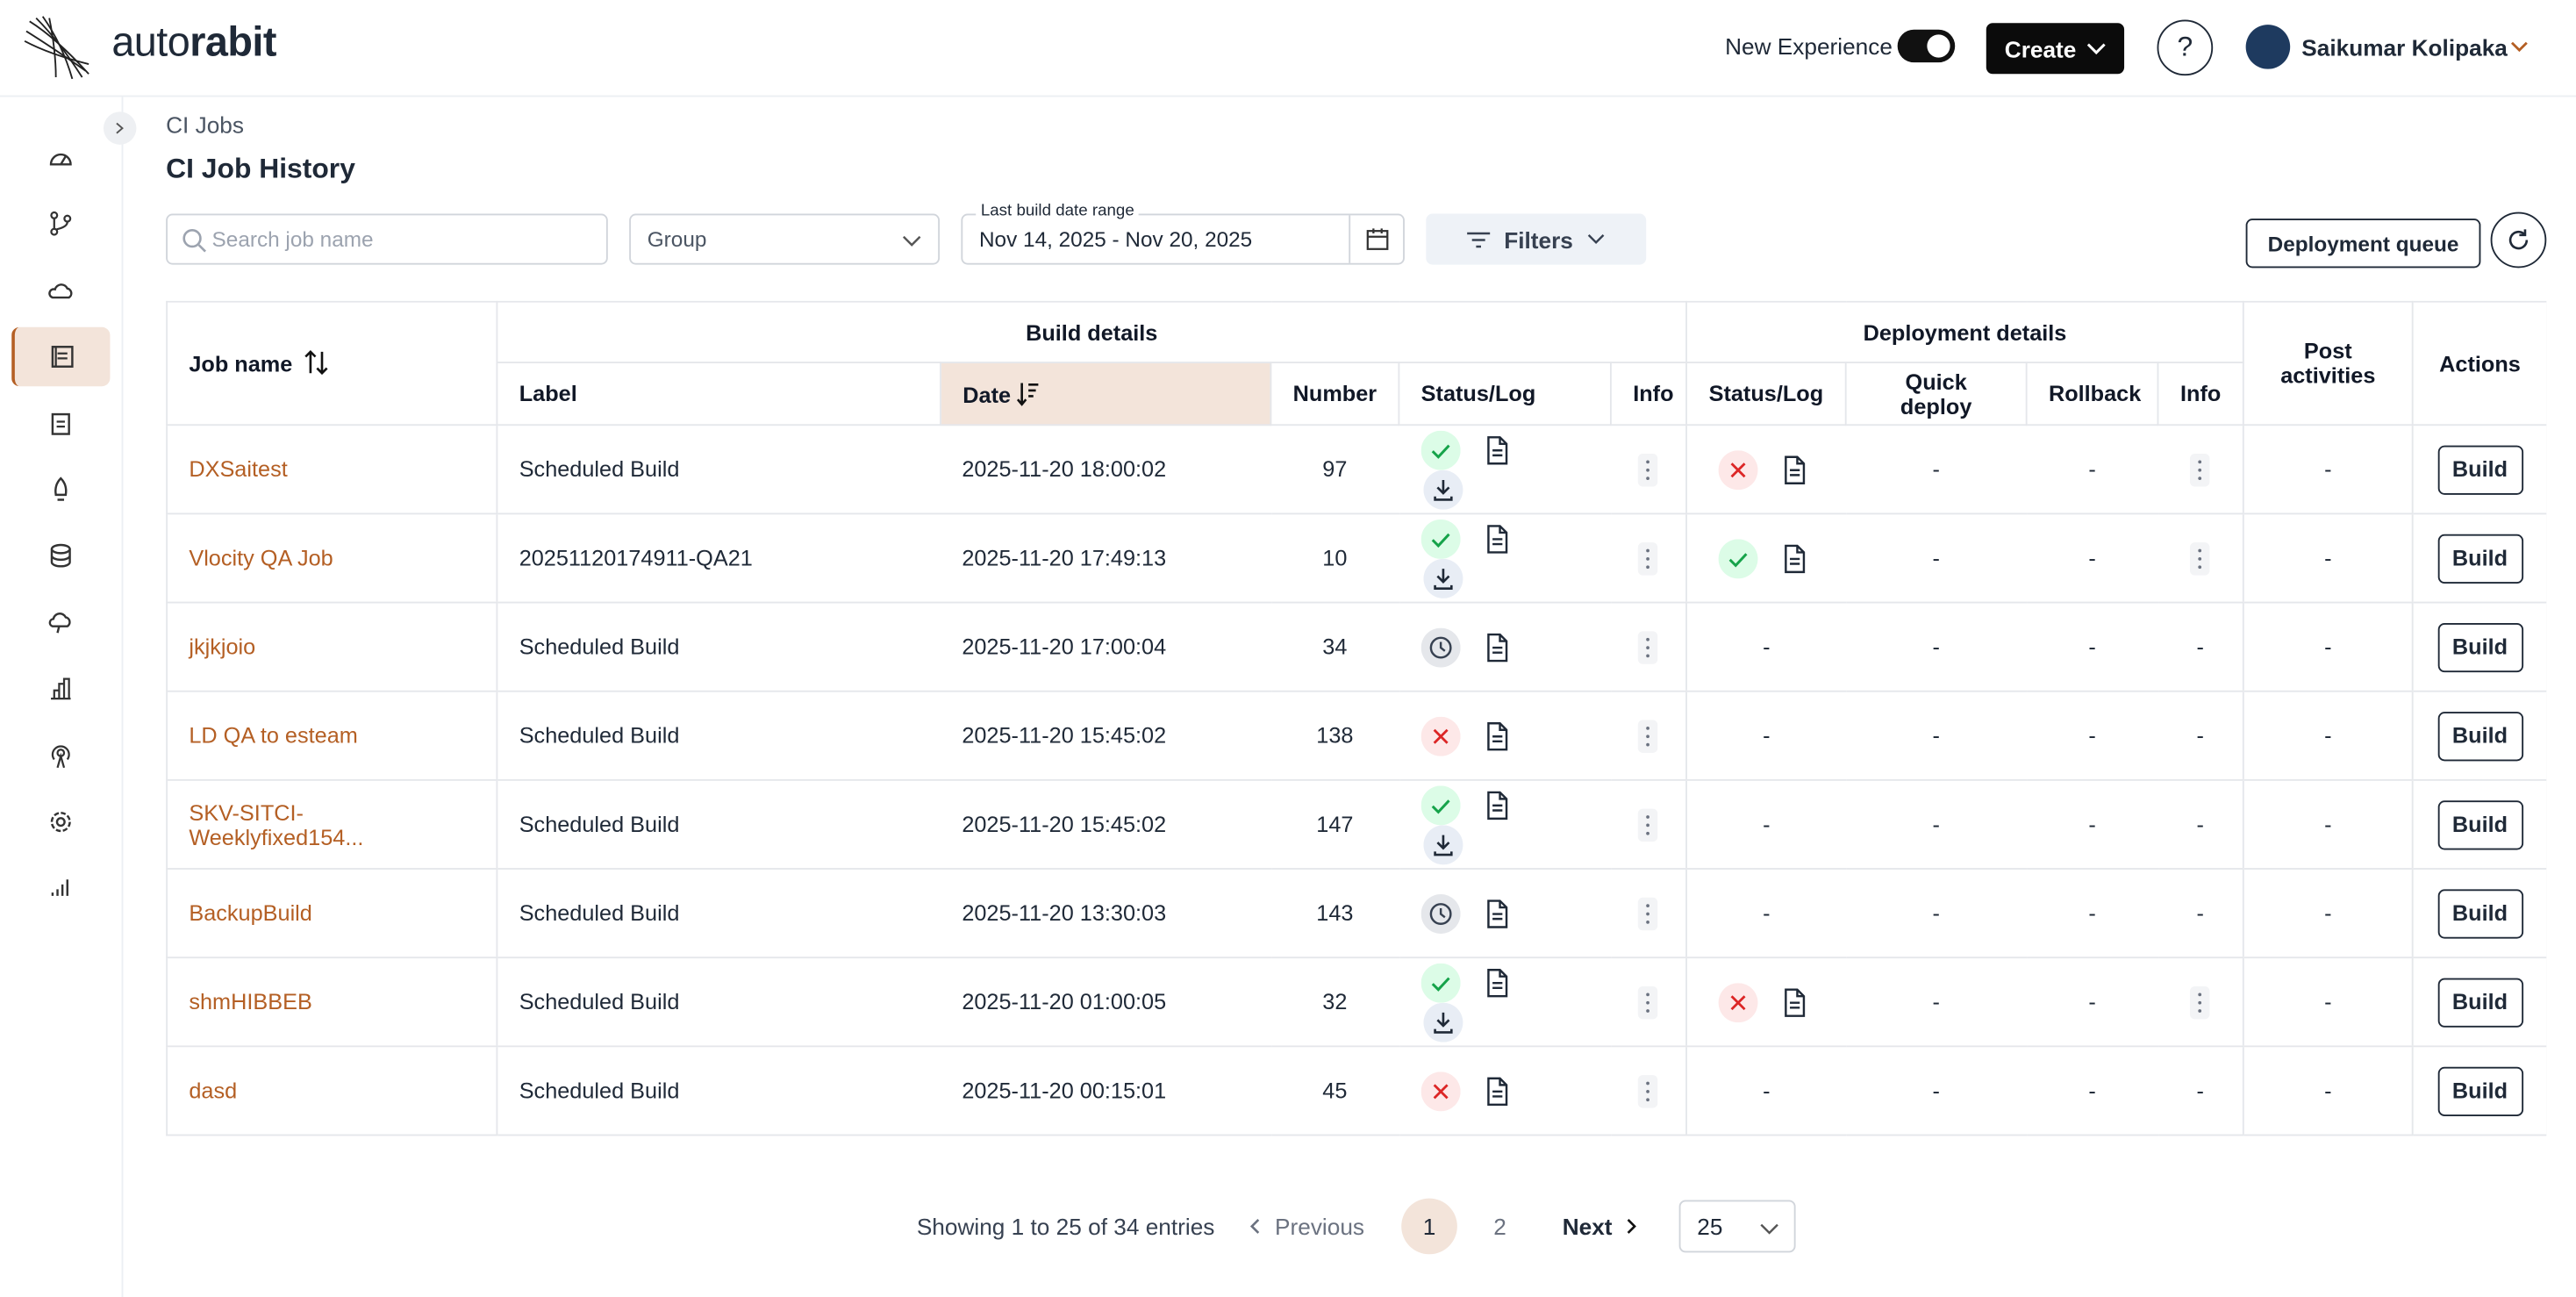  I want to click on dot, so click(1648, 1099).